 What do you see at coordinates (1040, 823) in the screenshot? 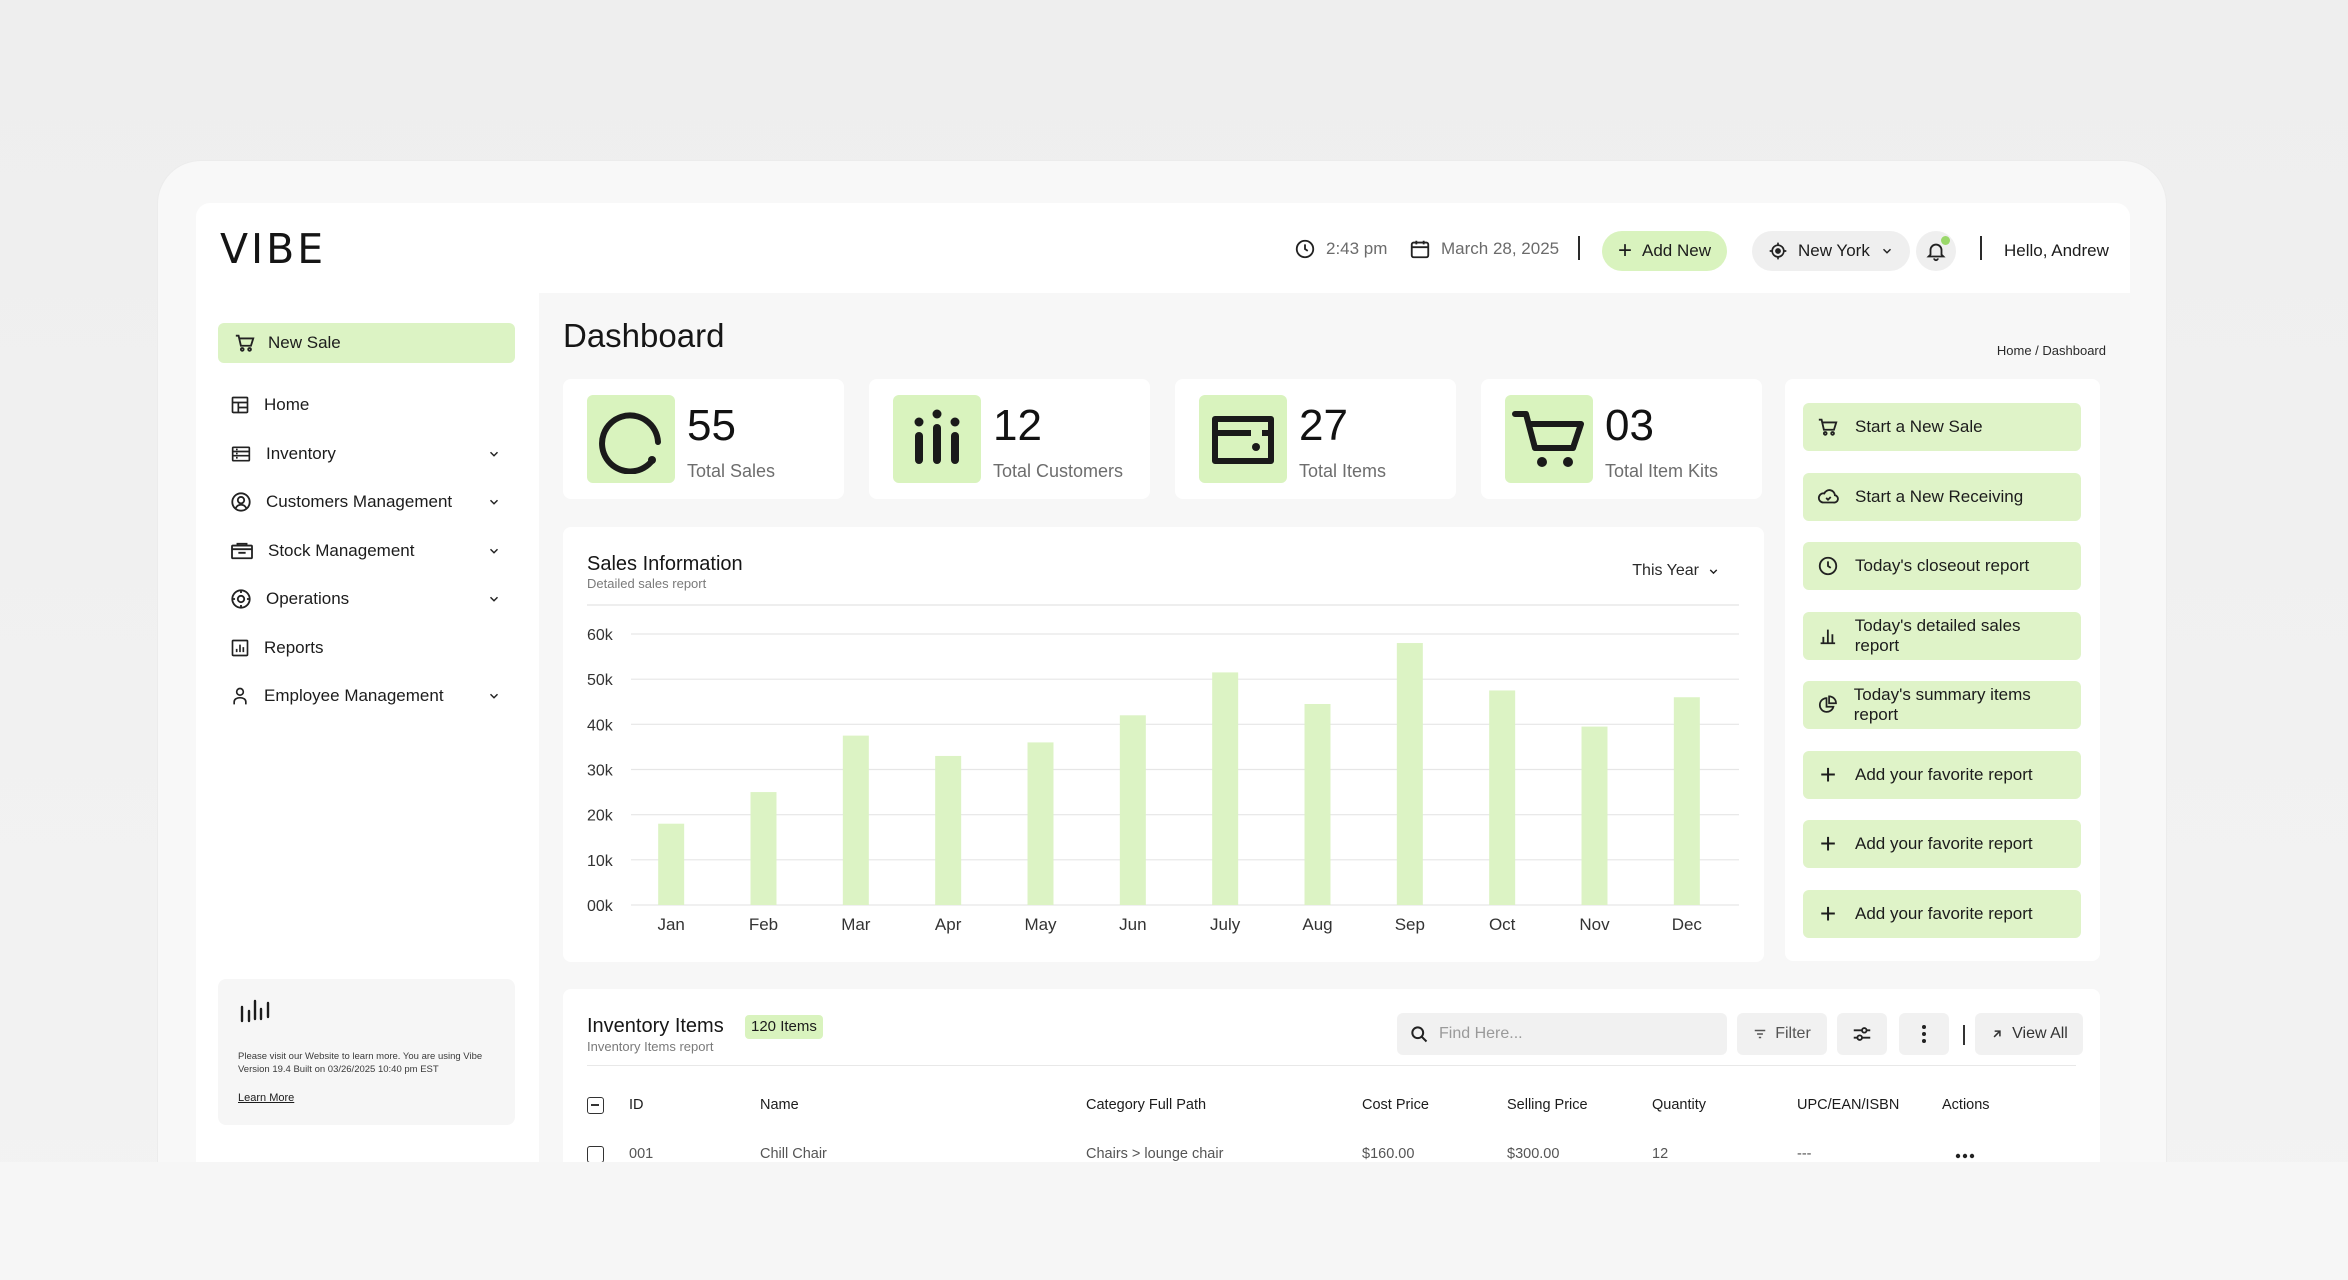
I see `chart-bar-may` at bounding box center [1040, 823].